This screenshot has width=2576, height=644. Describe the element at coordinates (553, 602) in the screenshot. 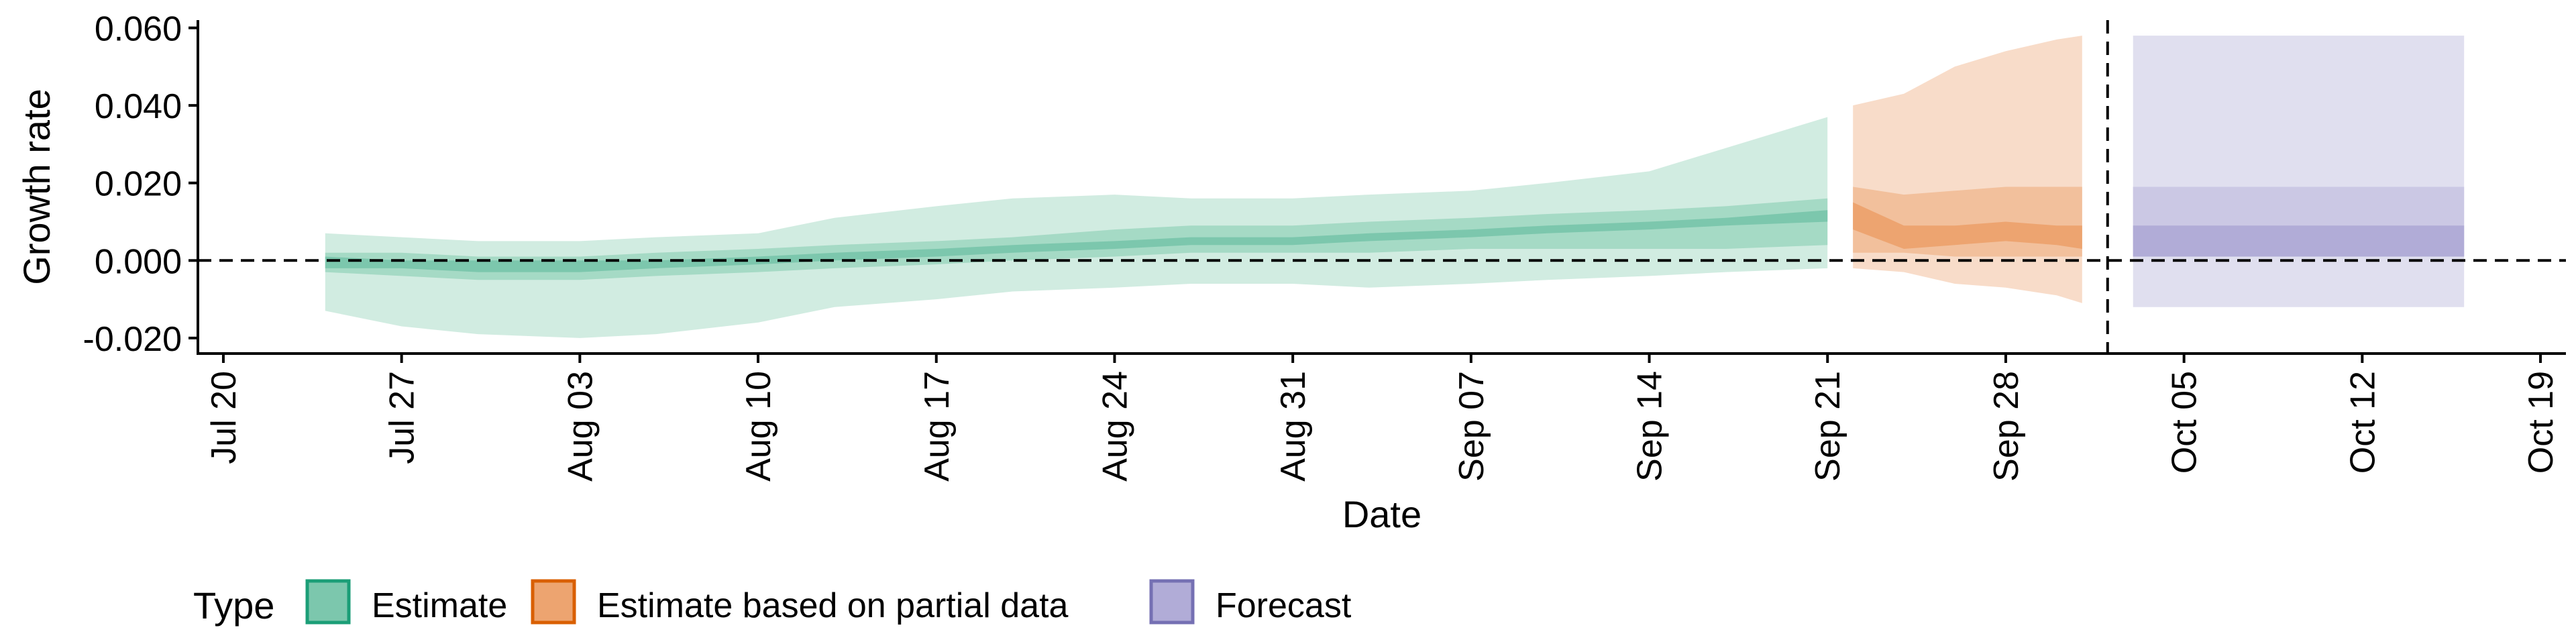

I see `estimate-based-on-partial-data-legend-swatch` at that location.